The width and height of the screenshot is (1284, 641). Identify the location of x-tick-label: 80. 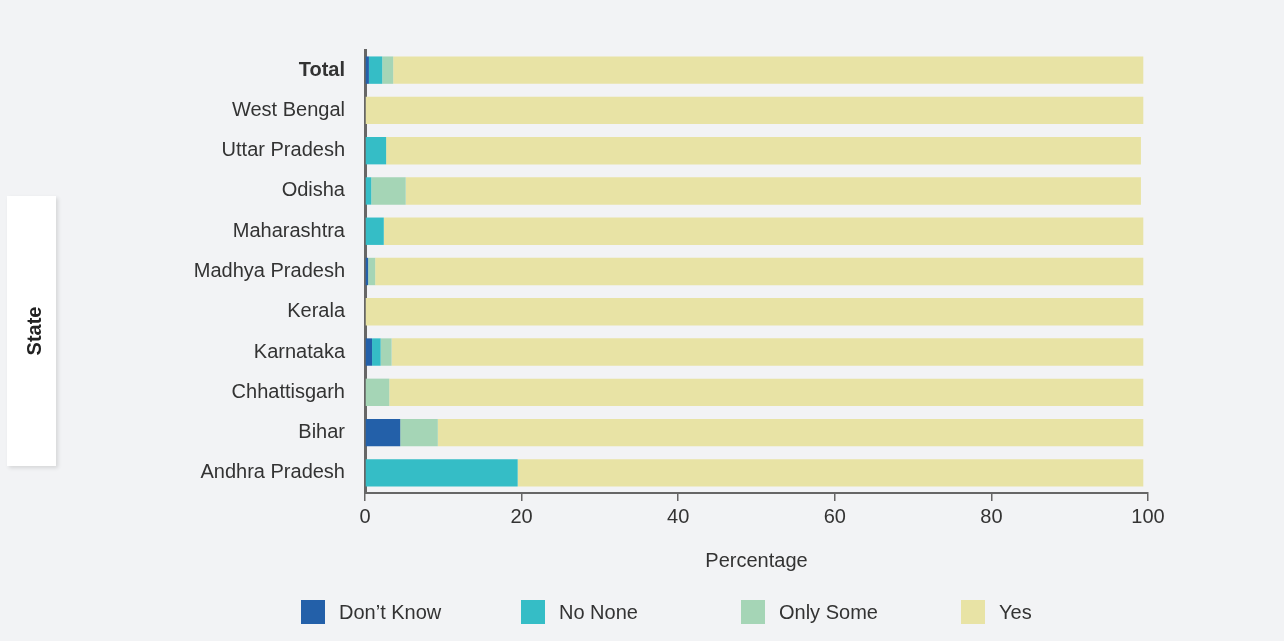
(991, 515).